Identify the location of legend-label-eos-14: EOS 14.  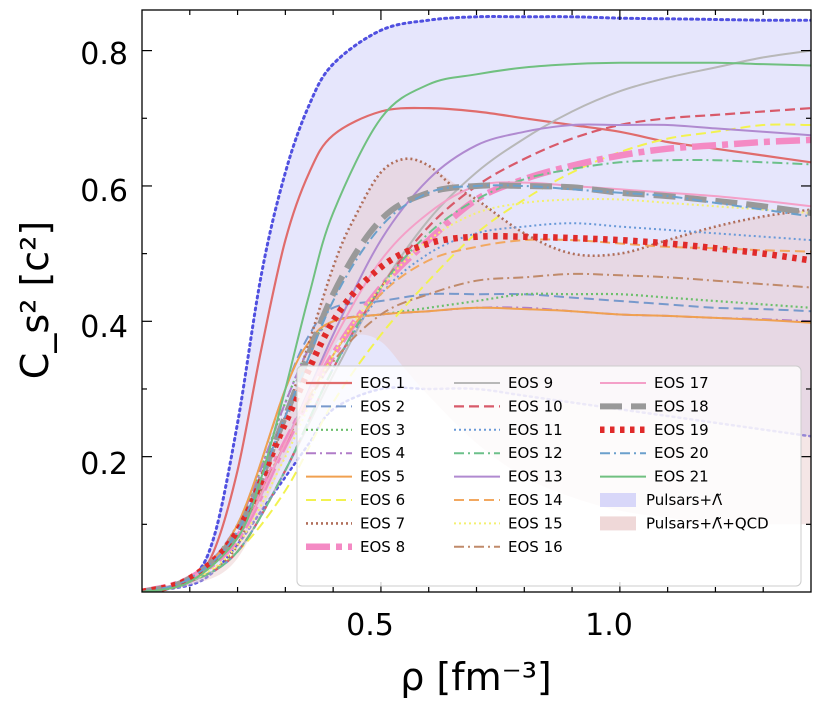
(535, 500).